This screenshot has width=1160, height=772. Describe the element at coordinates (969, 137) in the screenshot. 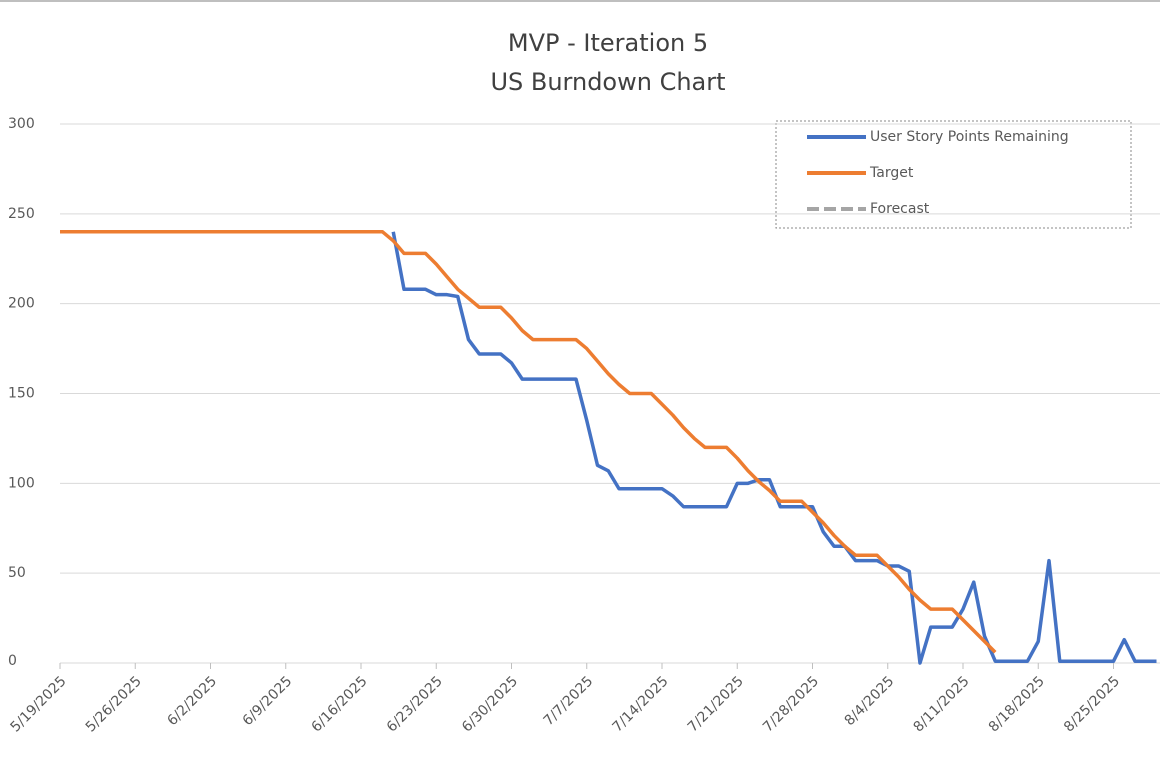

I see `legend-label: User Story Points Remaining` at that location.